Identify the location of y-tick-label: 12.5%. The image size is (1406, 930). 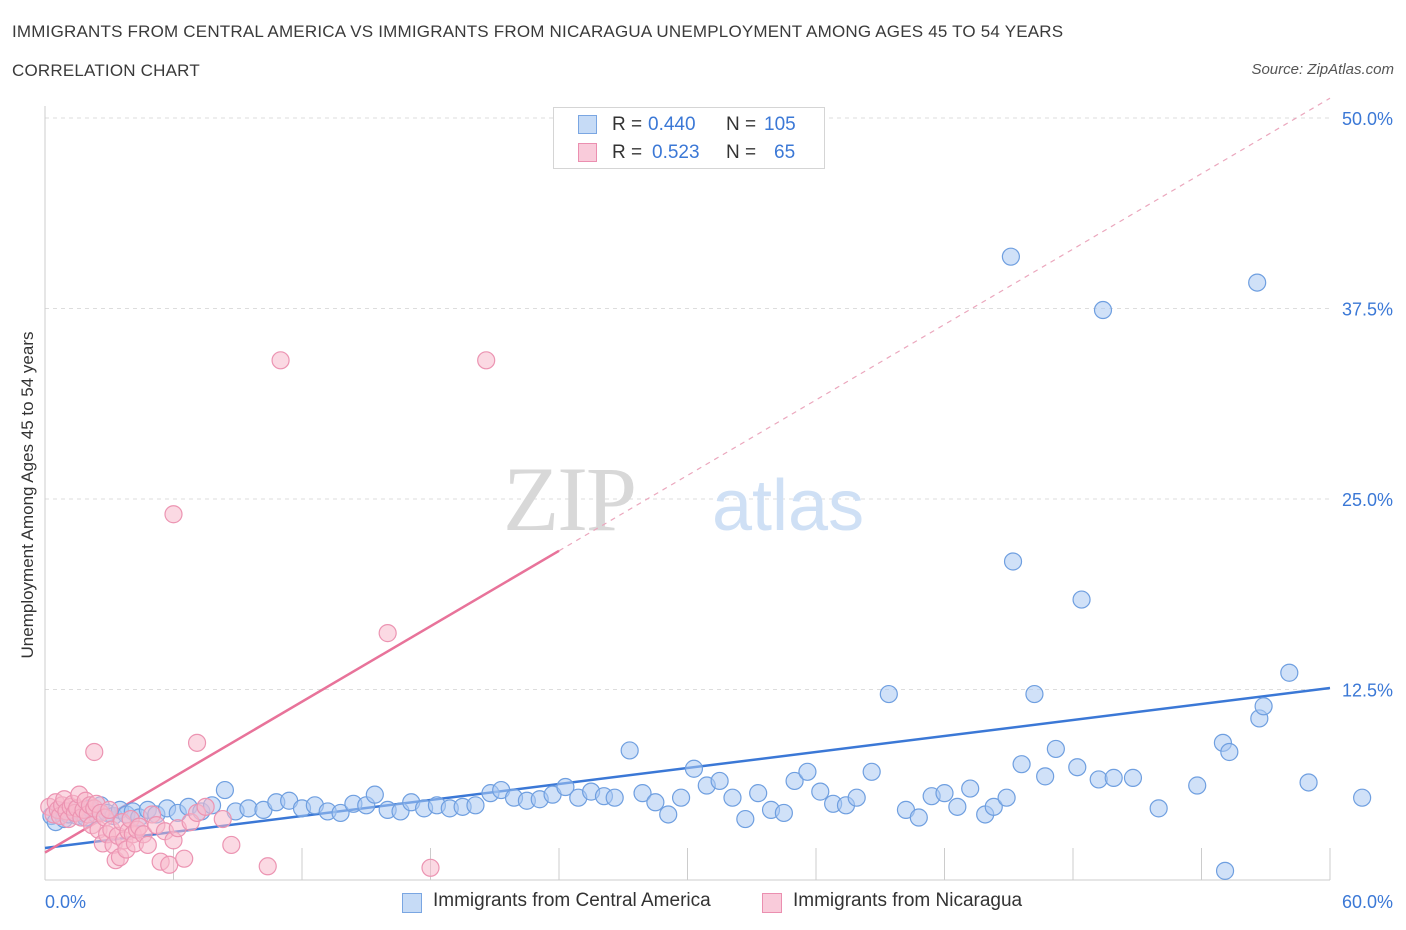
(1367, 691).